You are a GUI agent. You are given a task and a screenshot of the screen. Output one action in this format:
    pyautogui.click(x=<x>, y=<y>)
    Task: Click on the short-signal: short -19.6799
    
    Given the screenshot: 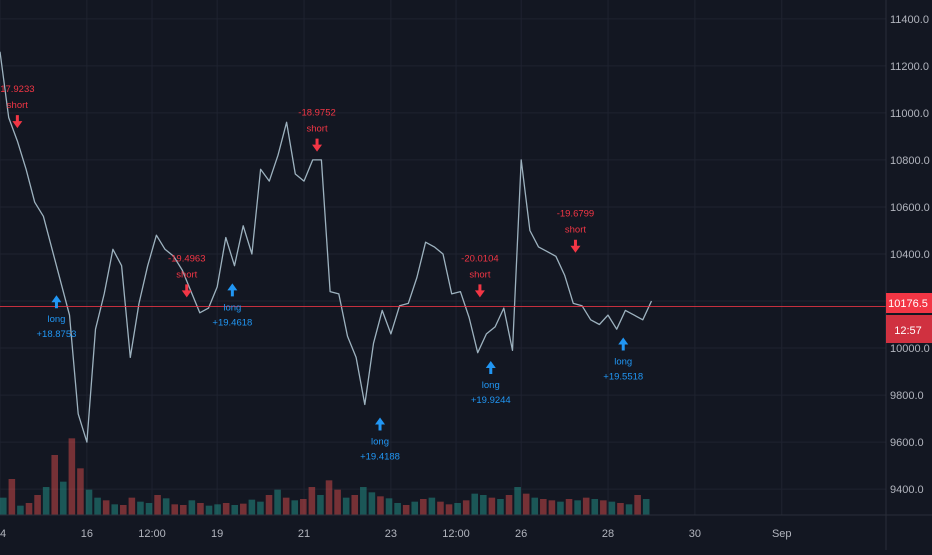 What is the action you would take?
    pyautogui.click(x=576, y=231)
    